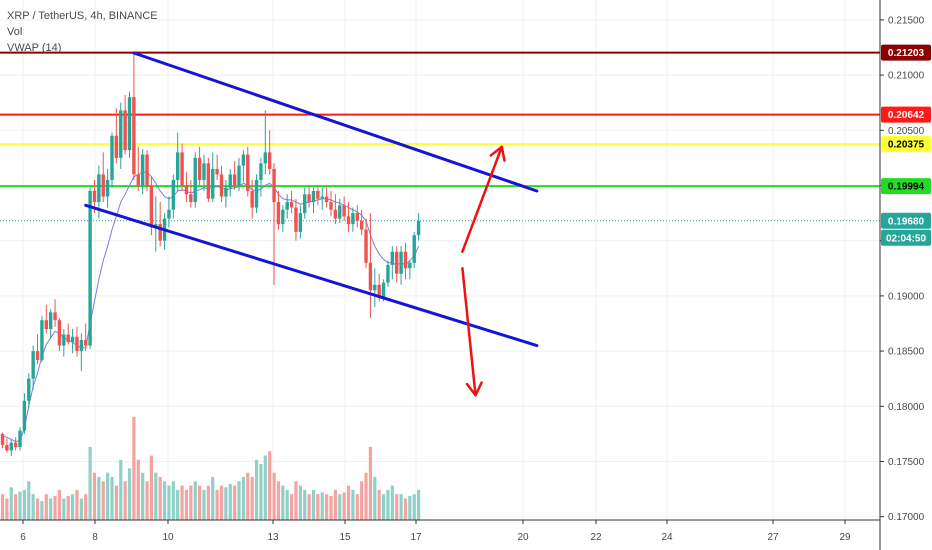 Image resolution: width=932 pixels, height=550 pixels. Describe the element at coordinates (906, 517) in the screenshot. I see `price-tick-label: 0.17000` at that location.